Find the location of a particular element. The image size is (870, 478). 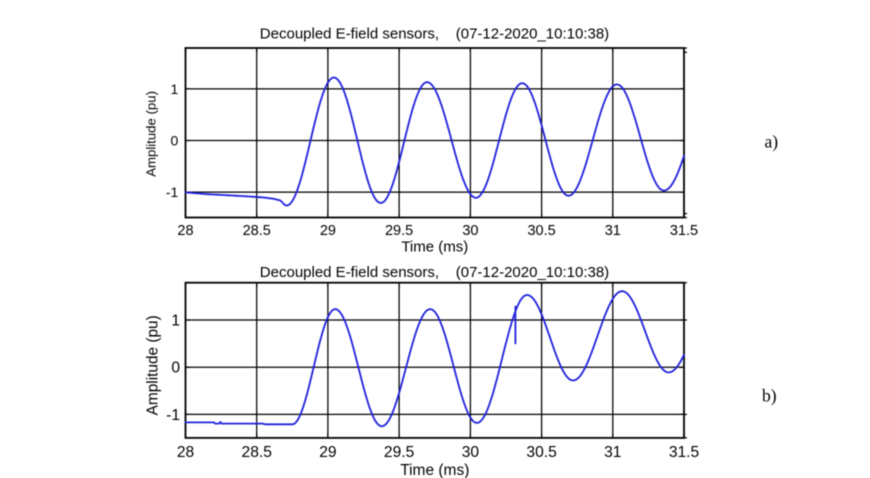

svg-text: a) is located at coordinates (772, 142).